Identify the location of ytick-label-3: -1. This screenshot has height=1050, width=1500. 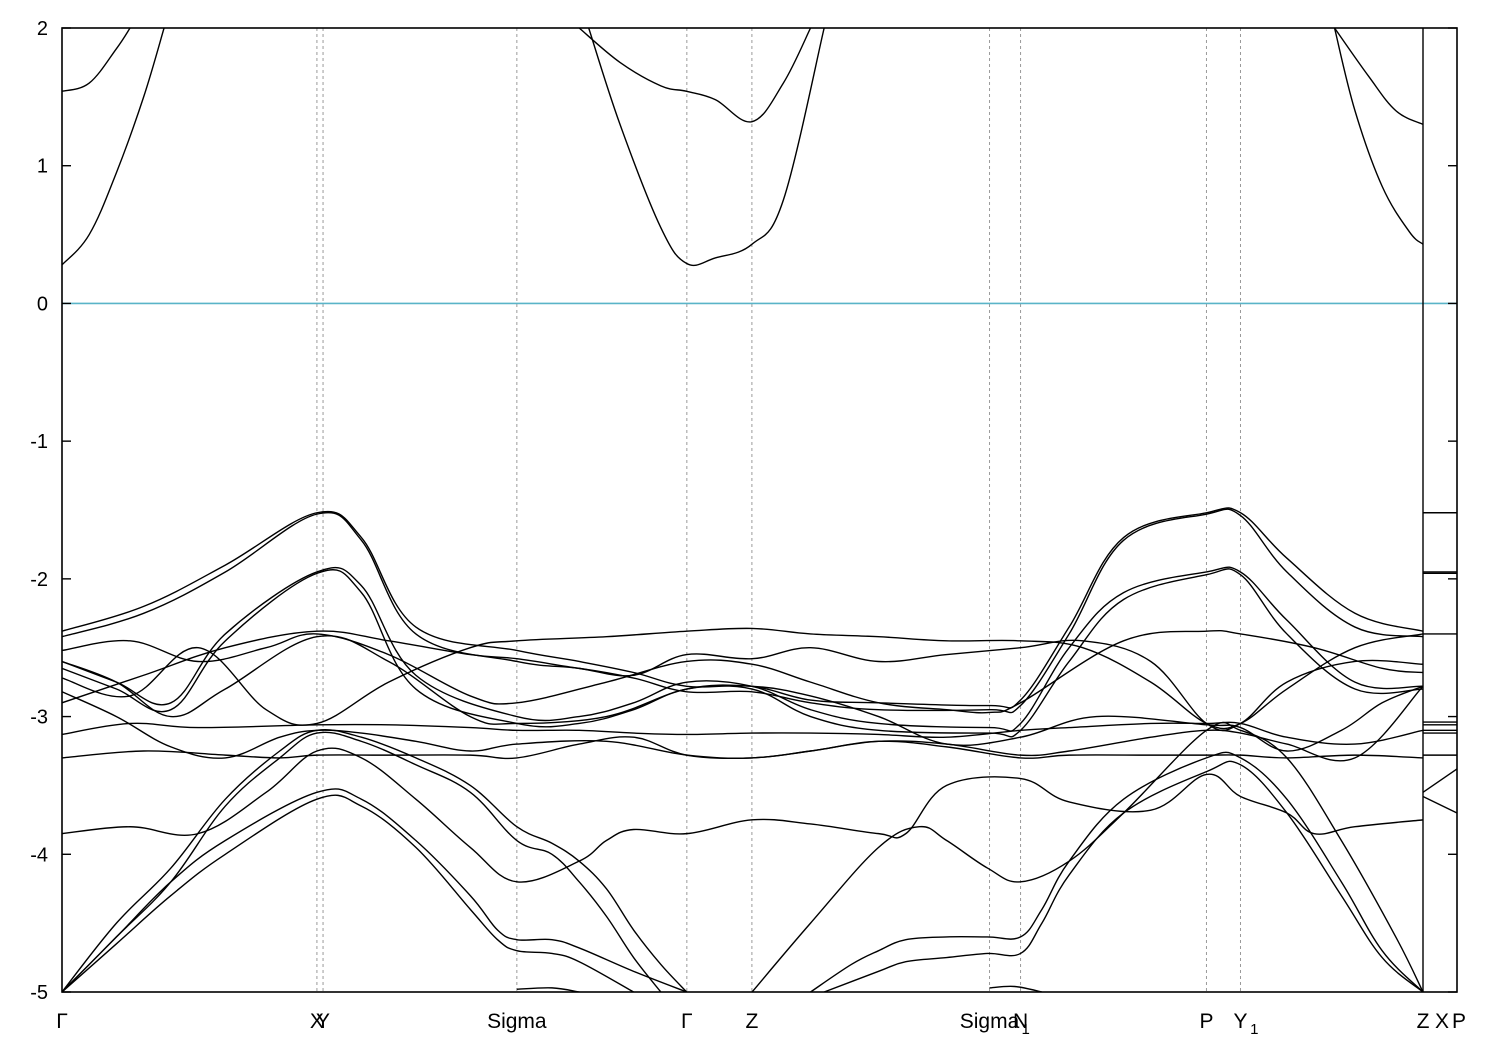
(39, 442).